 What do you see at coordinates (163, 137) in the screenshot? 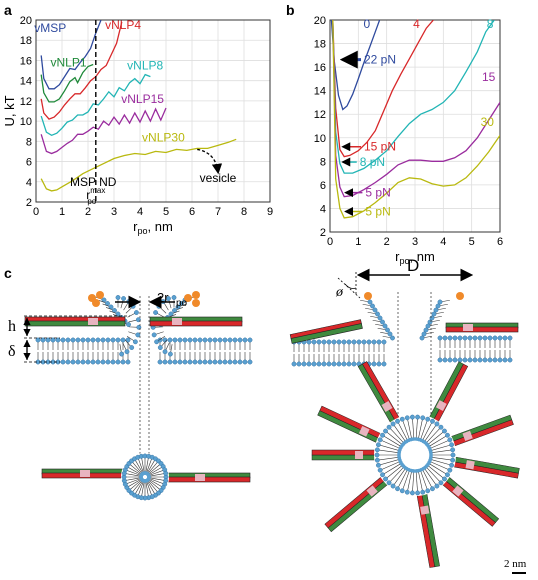
I see `series-label-vnlp30: vNLP30` at bounding box center [163, 137].